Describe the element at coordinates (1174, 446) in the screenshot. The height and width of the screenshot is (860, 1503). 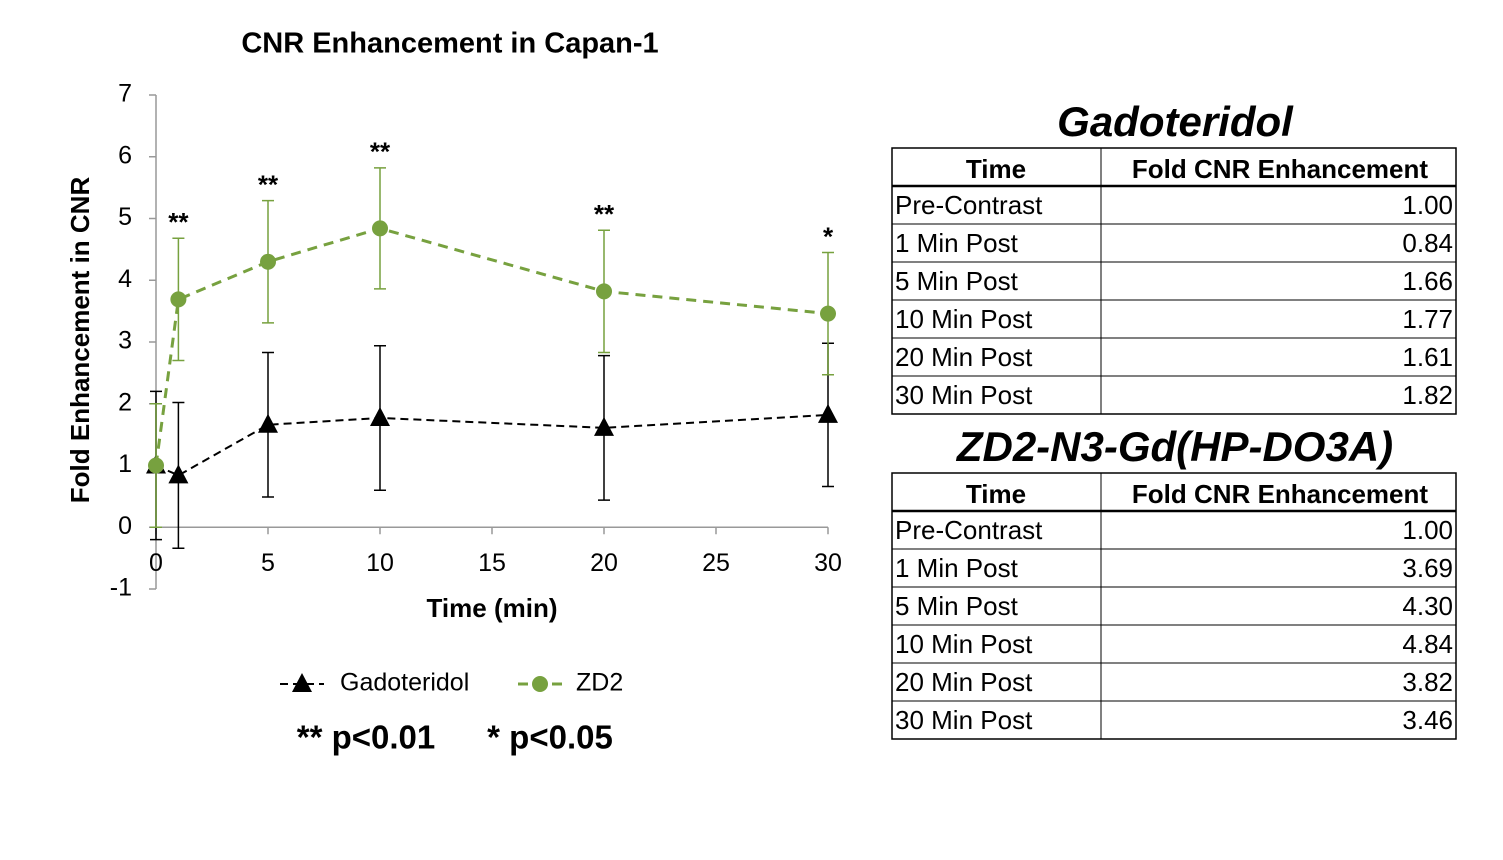
I see `table-title: ZD2-N3-Gd(HP-DO3A)` at that location.